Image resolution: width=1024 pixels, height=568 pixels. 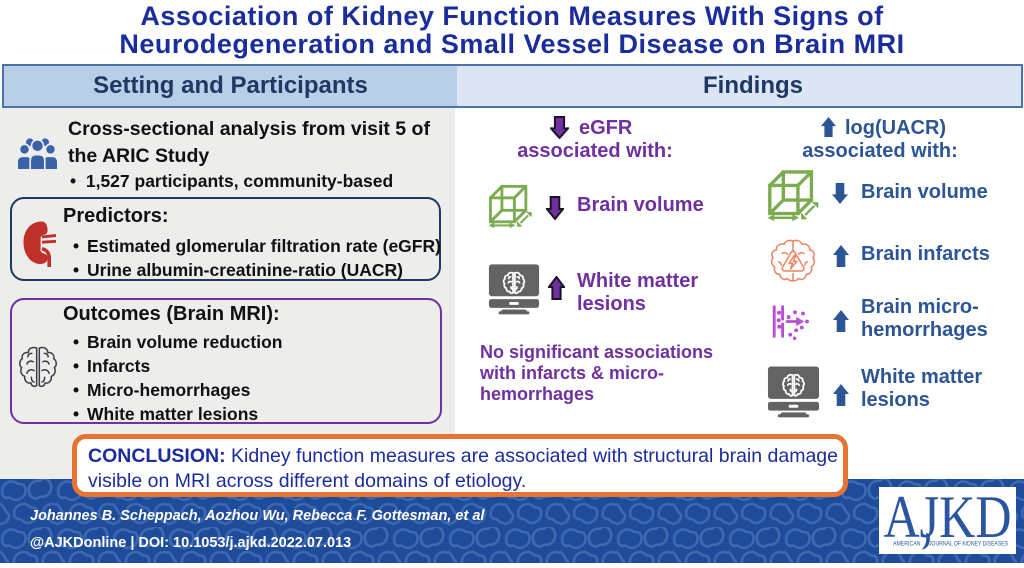 I want to click on svg-text: AJKD, so click(x=948, y=518).